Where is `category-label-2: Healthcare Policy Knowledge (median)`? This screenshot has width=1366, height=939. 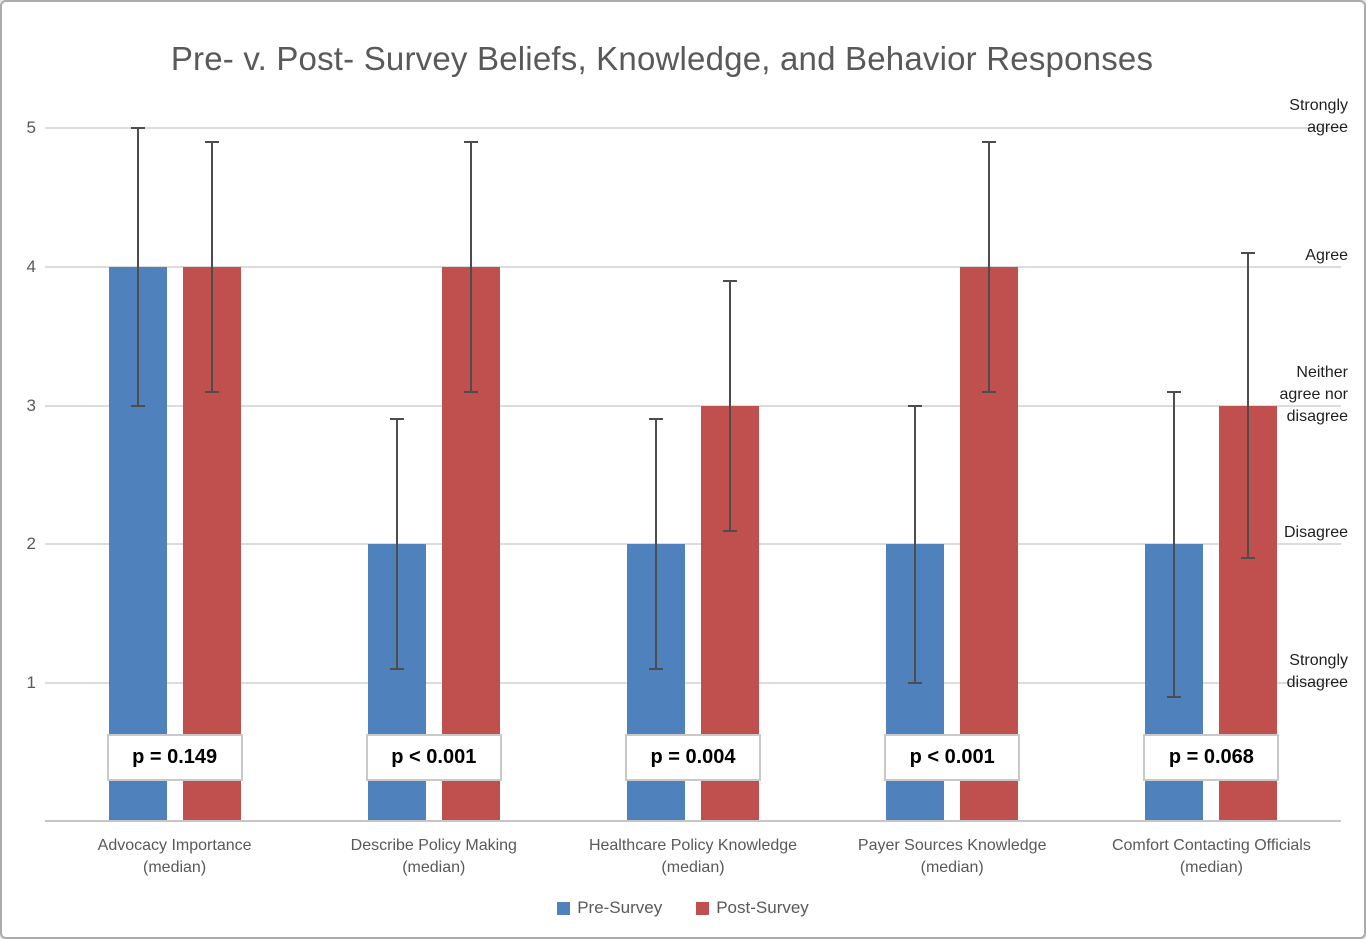
category-label-2: Healthcare Policy Knowledge (median) is located at coordinates (693, 856).